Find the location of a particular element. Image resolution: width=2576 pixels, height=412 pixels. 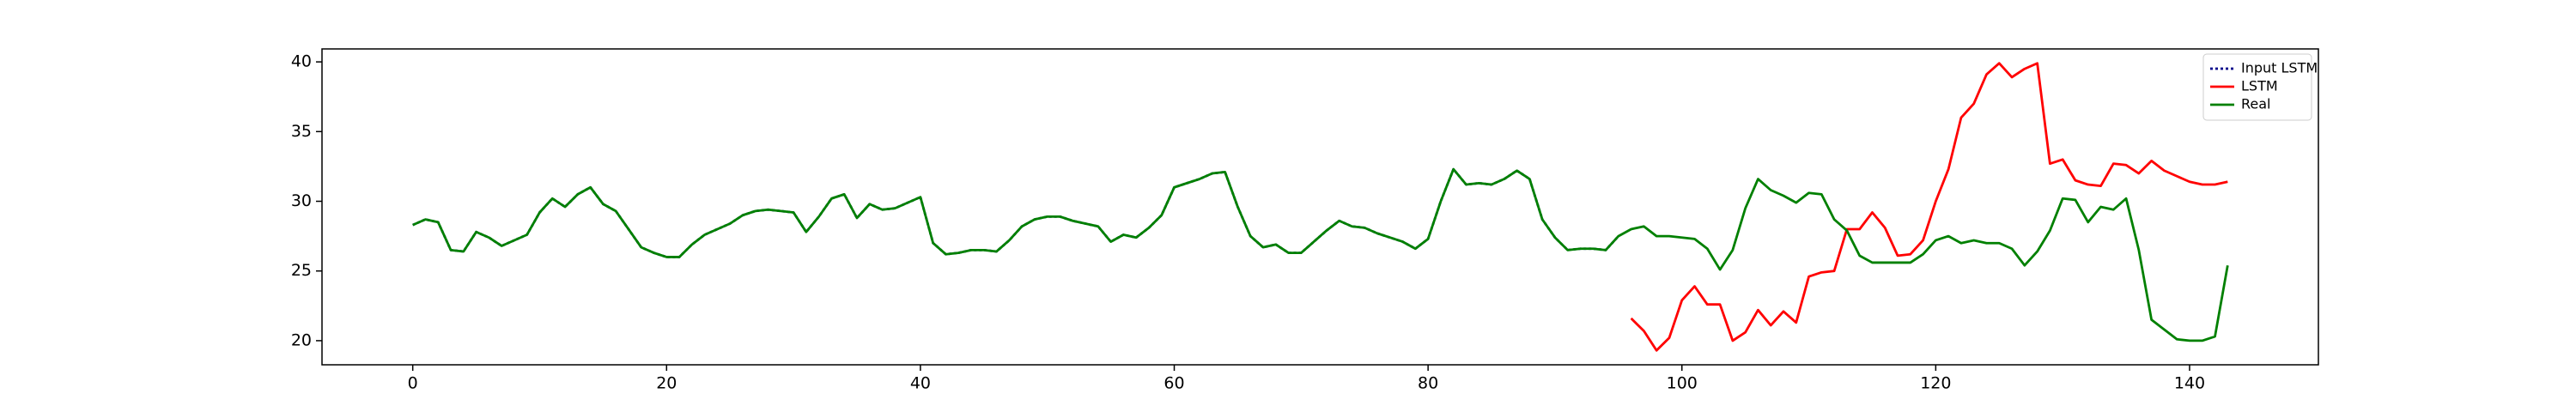

x-tick-label: 20 is located at coordinates (666, 383).